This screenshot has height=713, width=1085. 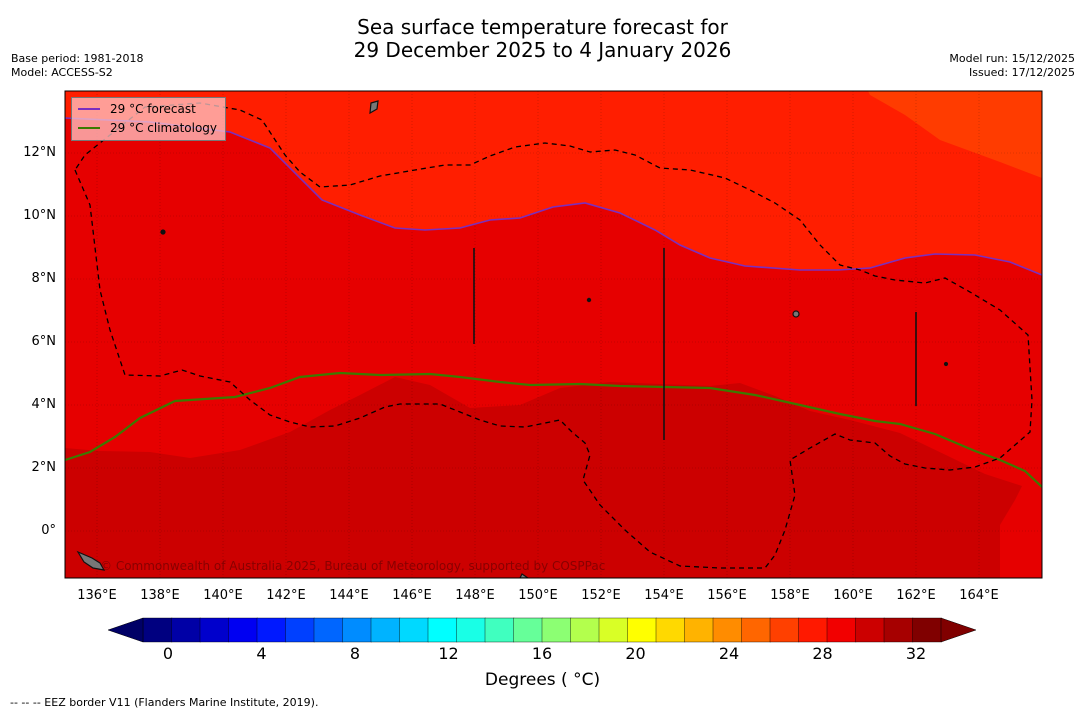 I want to click on colorbar-tick-3: 12, so click(x=448, y=653).